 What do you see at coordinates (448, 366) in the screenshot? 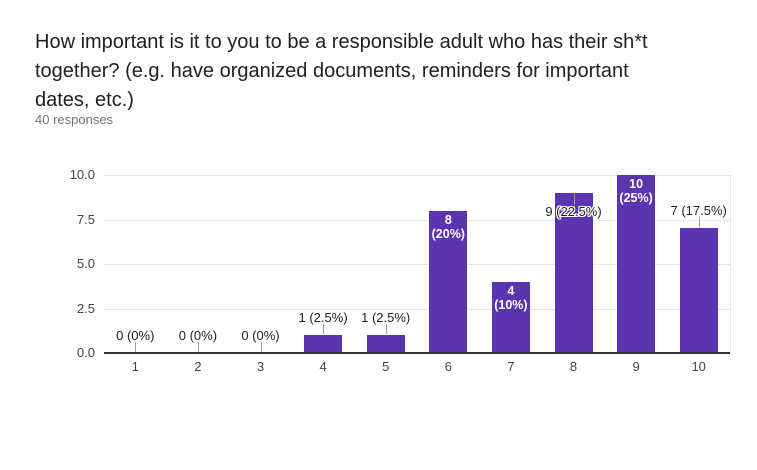
I see `x-axis-tick-label: 6` at bounding box center [448, 366].